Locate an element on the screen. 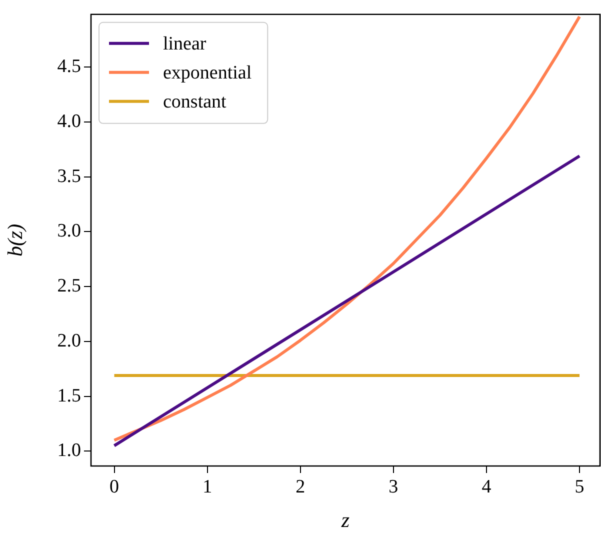 This screenshot has height=538, width=601. legend-label: exponential is located at coordinates (207, 73).